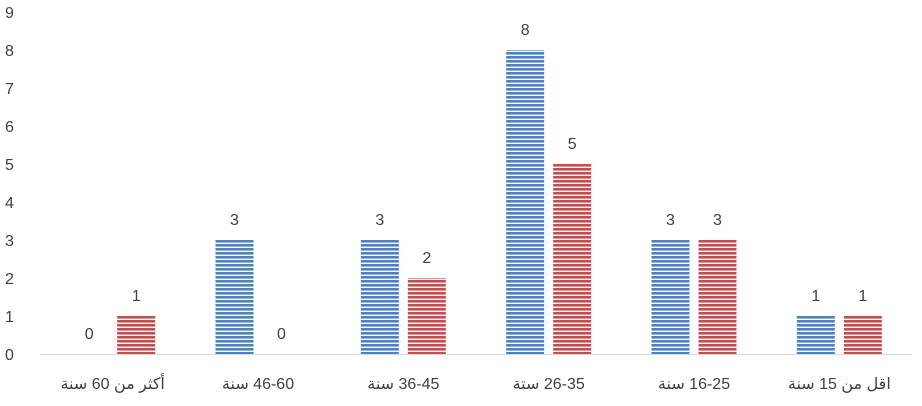  I want to click on data-label-series-1-4: 8, so click(525, 30).